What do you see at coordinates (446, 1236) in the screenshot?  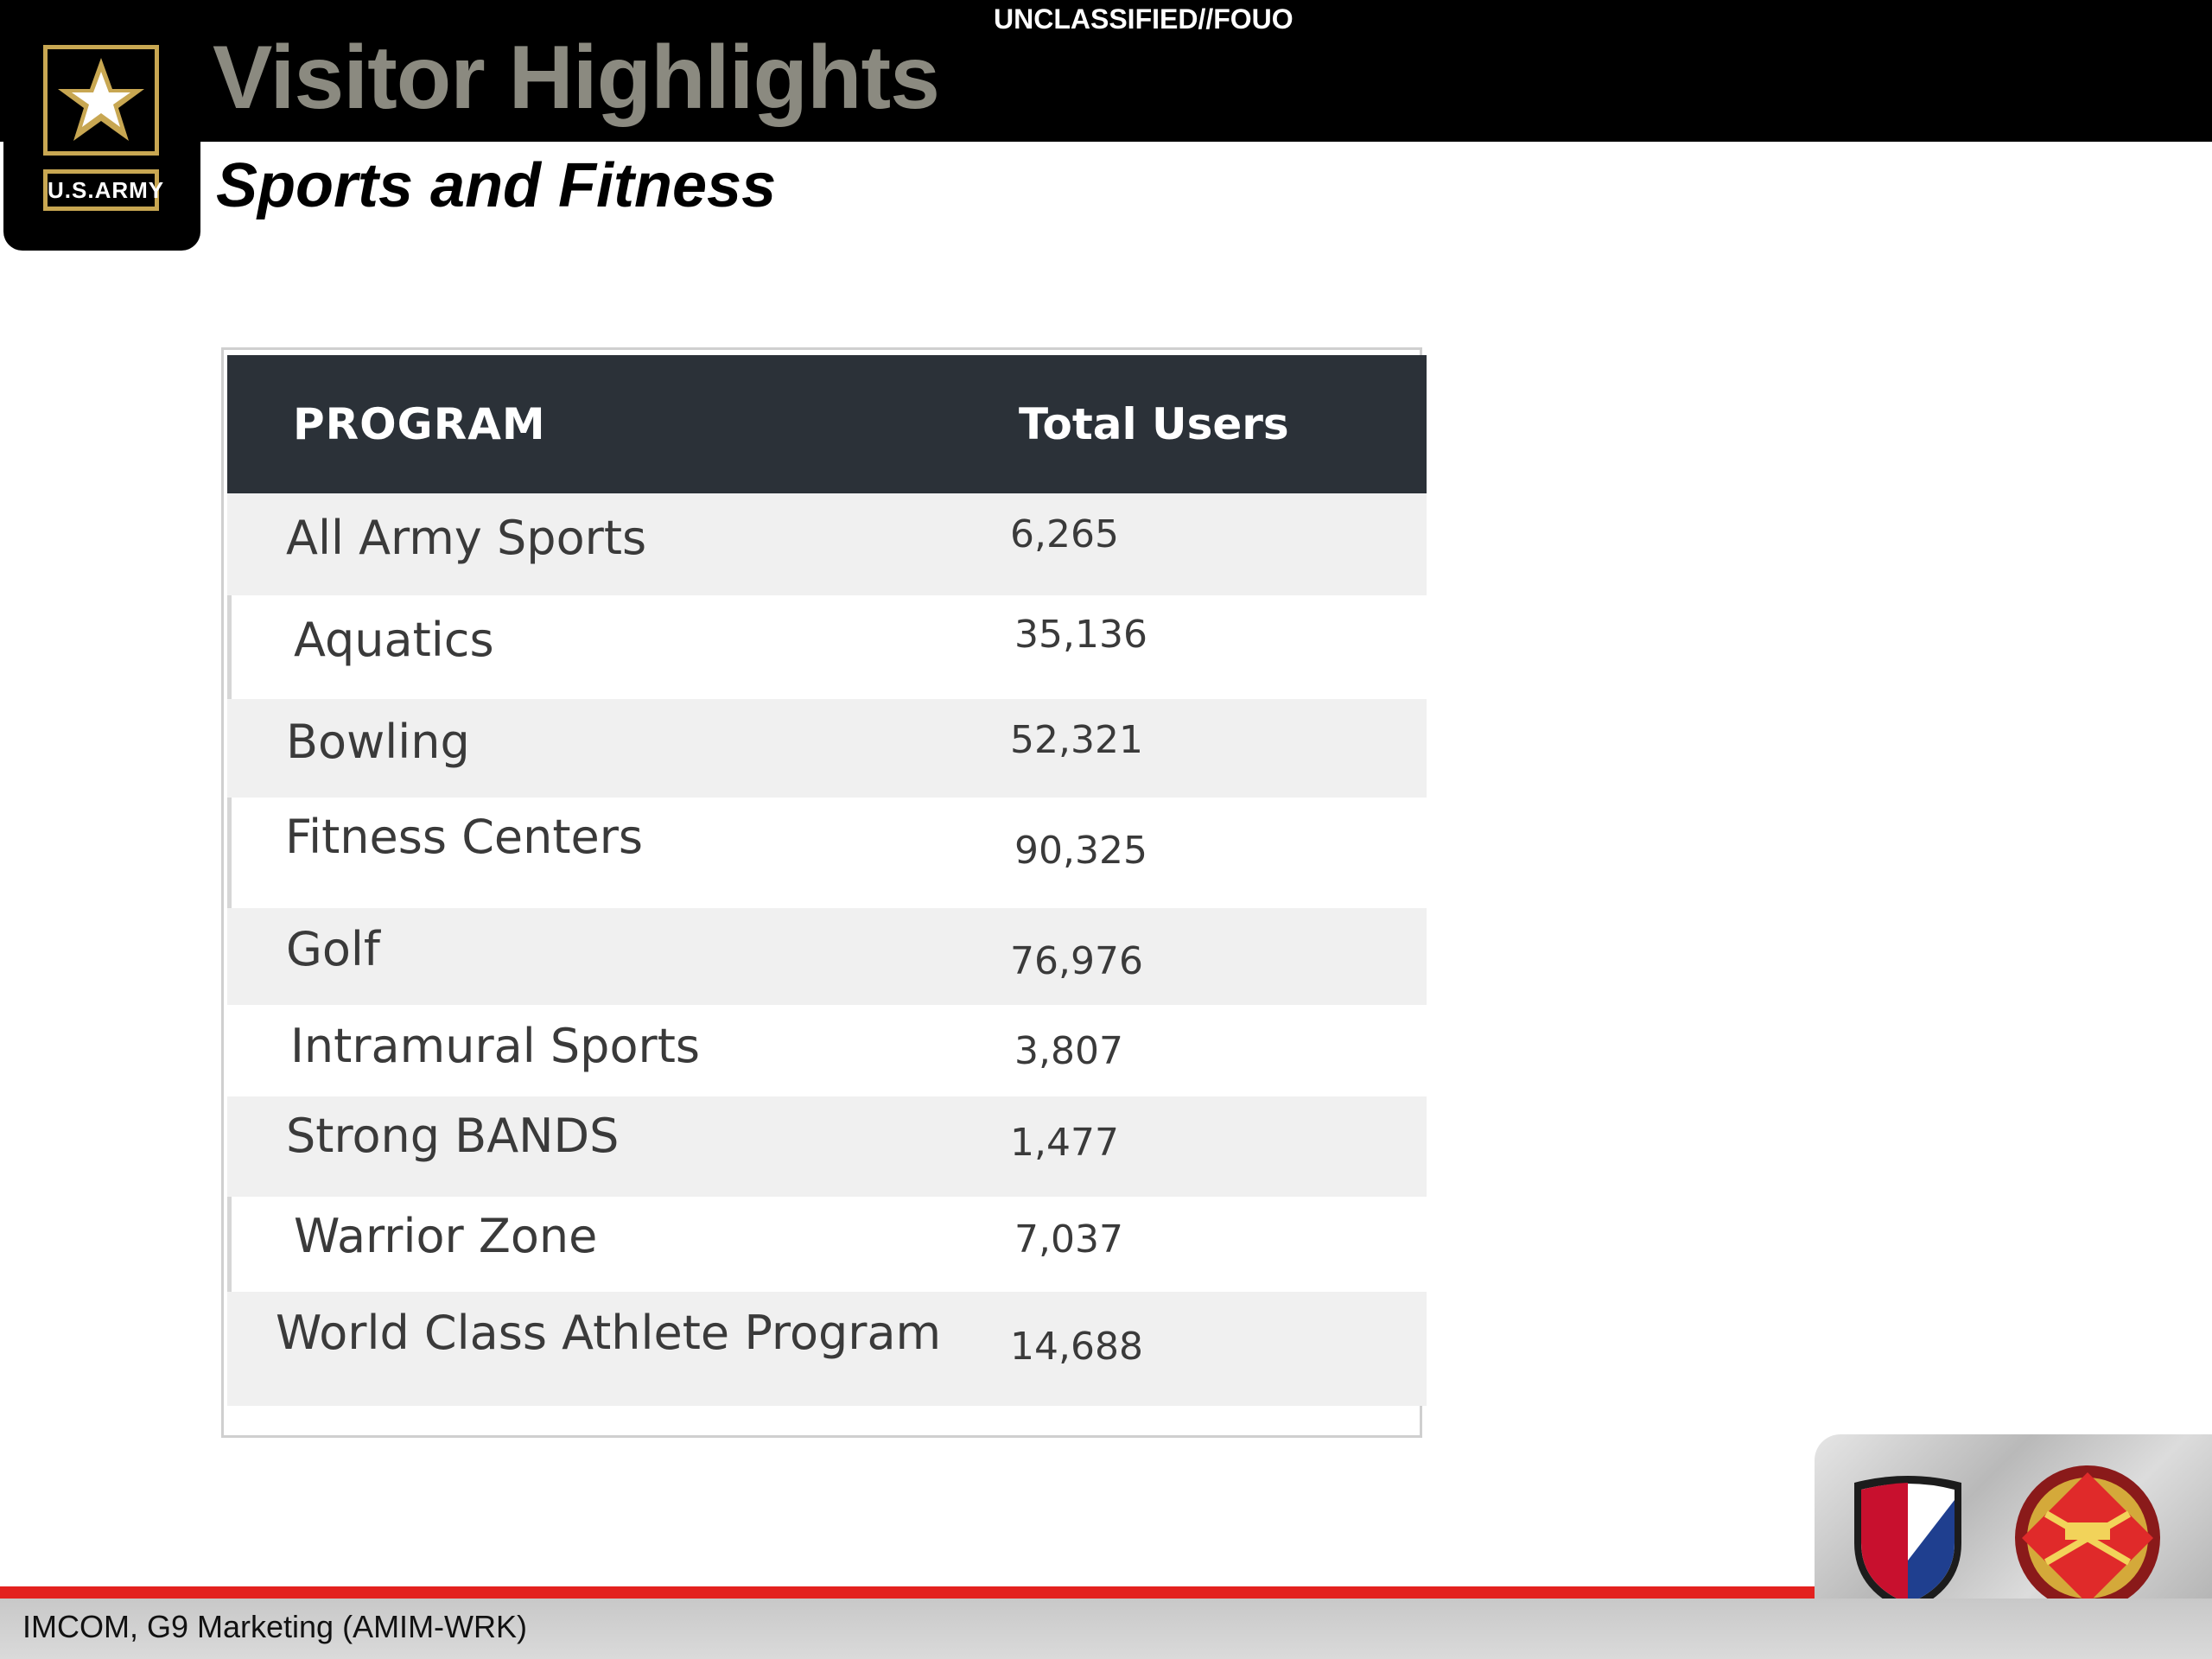 I see `program-name: Warrior Zone` at bounding box center [446, 1236].